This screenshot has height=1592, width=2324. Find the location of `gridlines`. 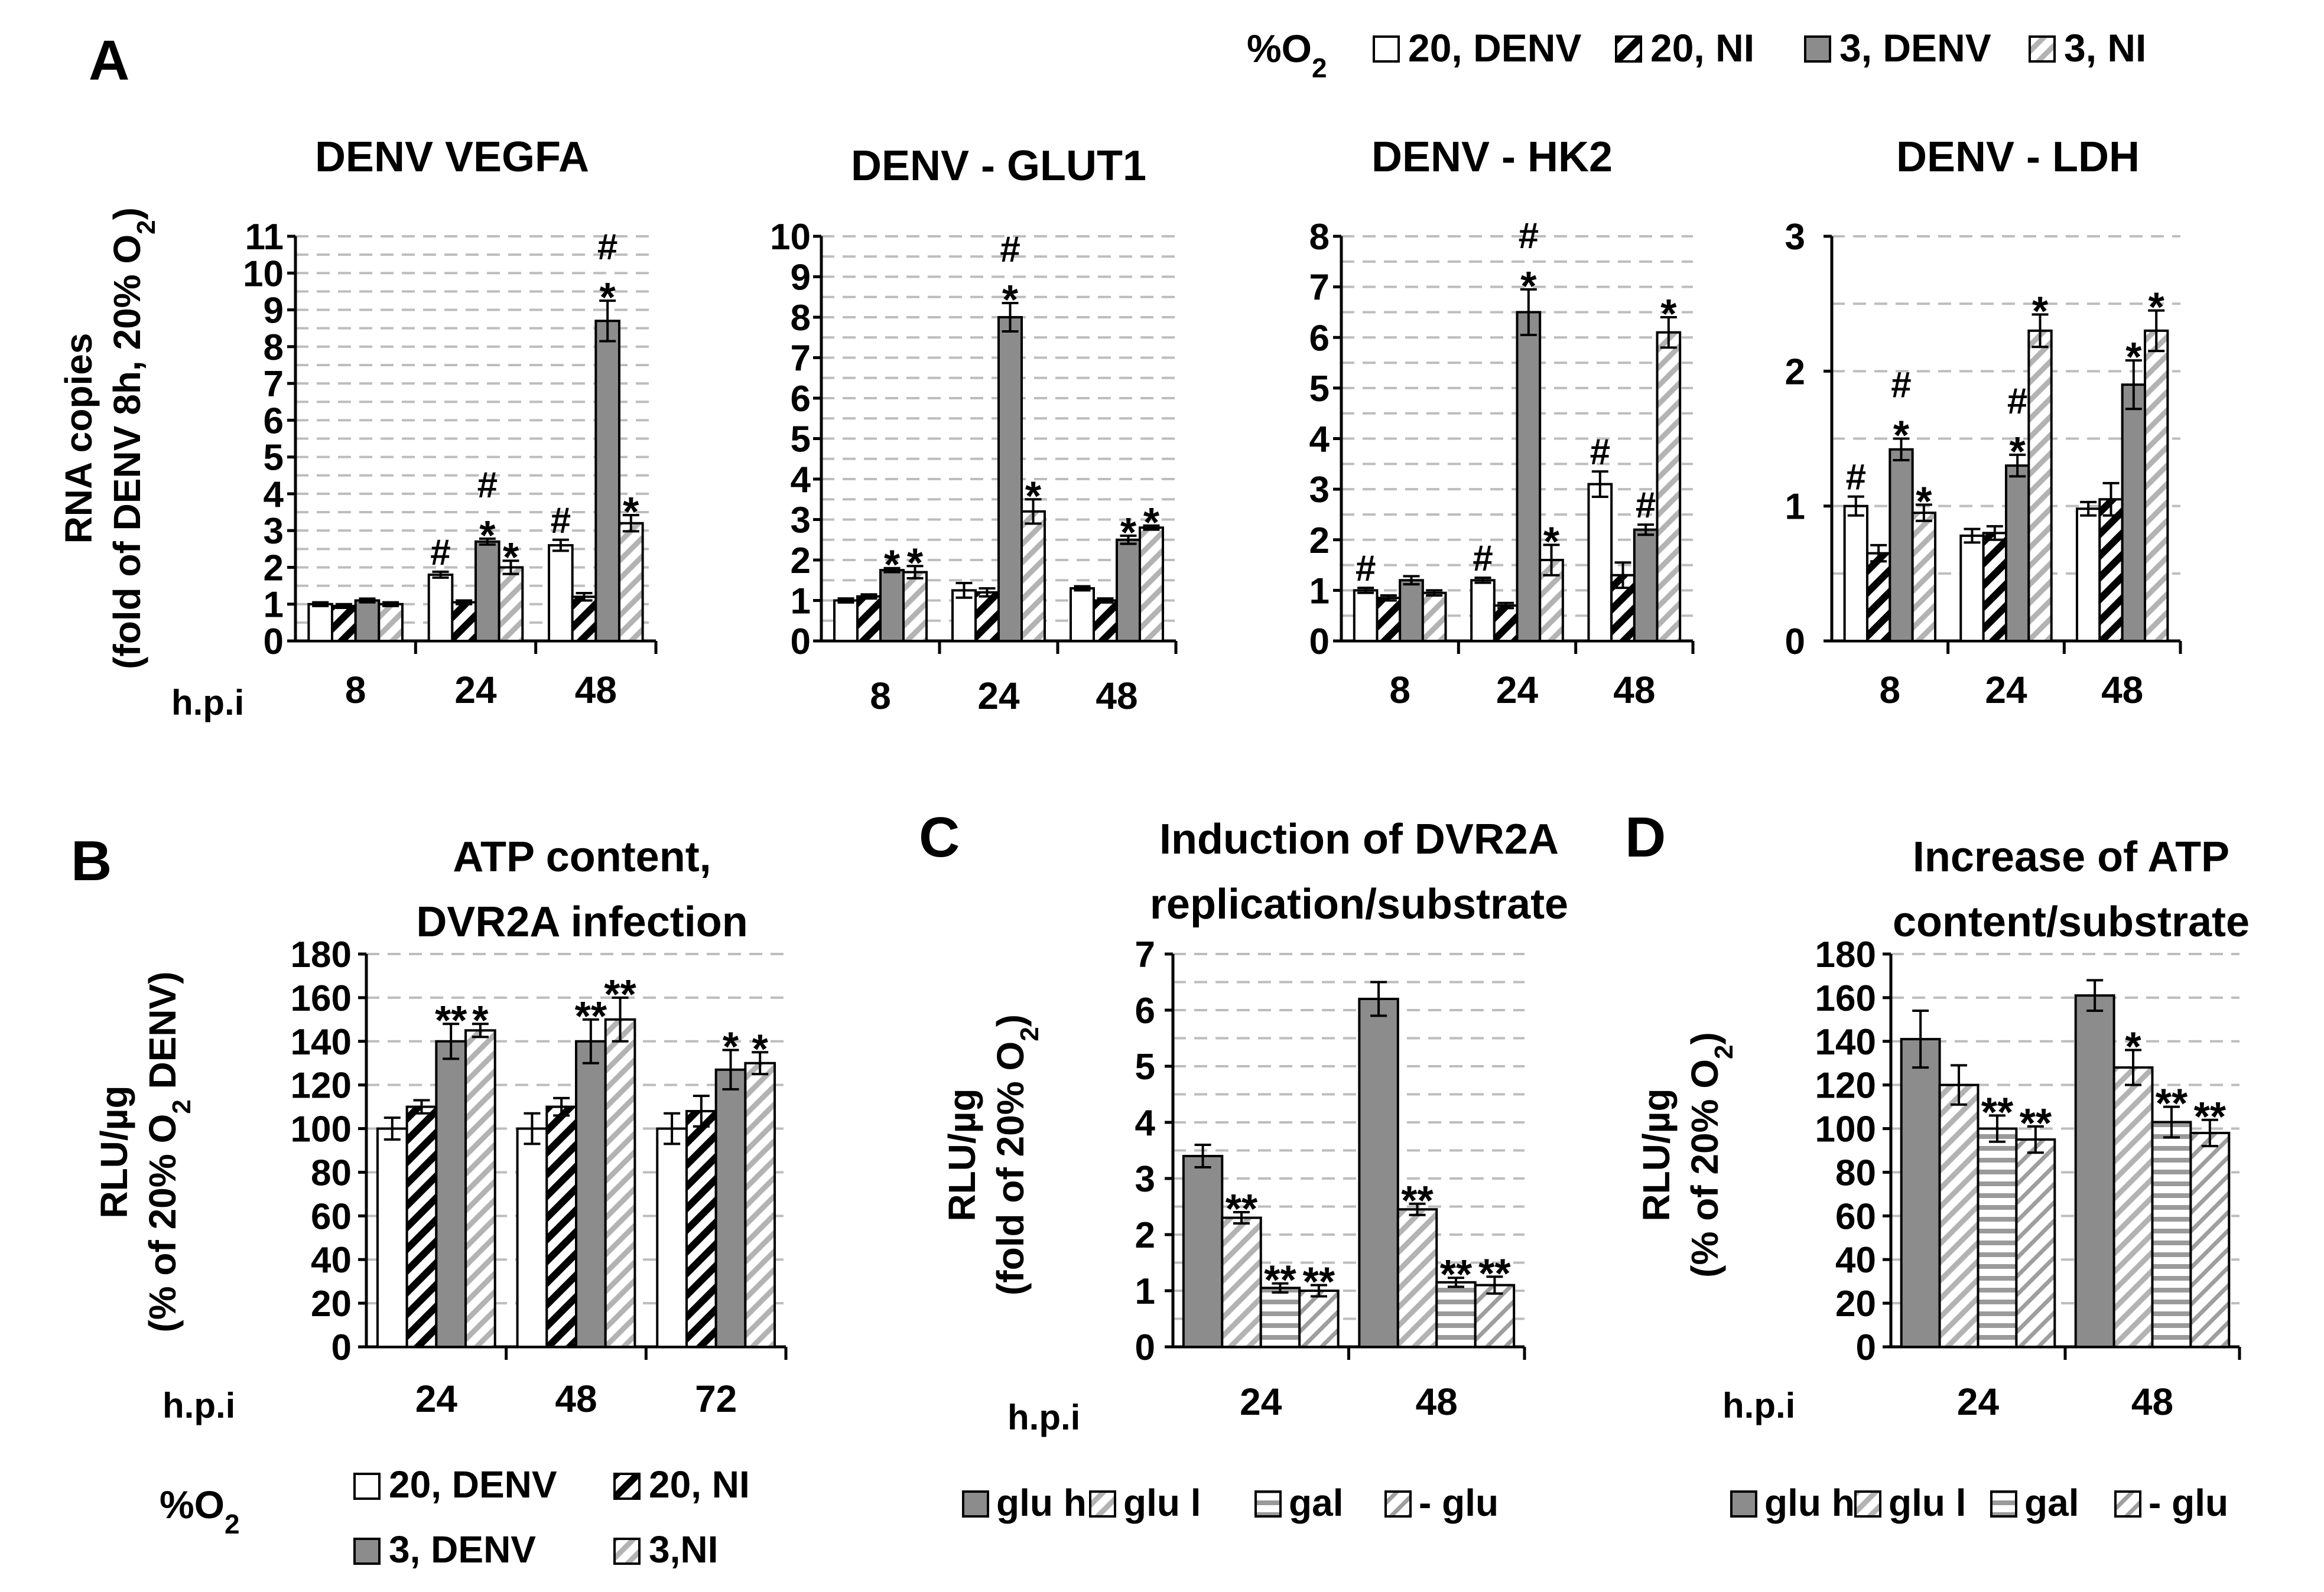

gridlines is located at coordinates (2065, 1129).